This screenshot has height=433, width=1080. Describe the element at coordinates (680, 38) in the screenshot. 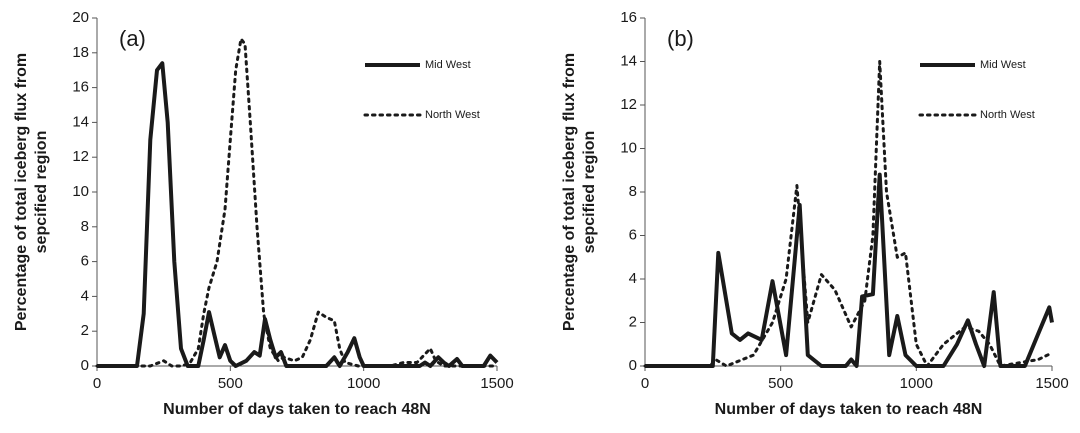

I see `panel-label: (b)` at that location.